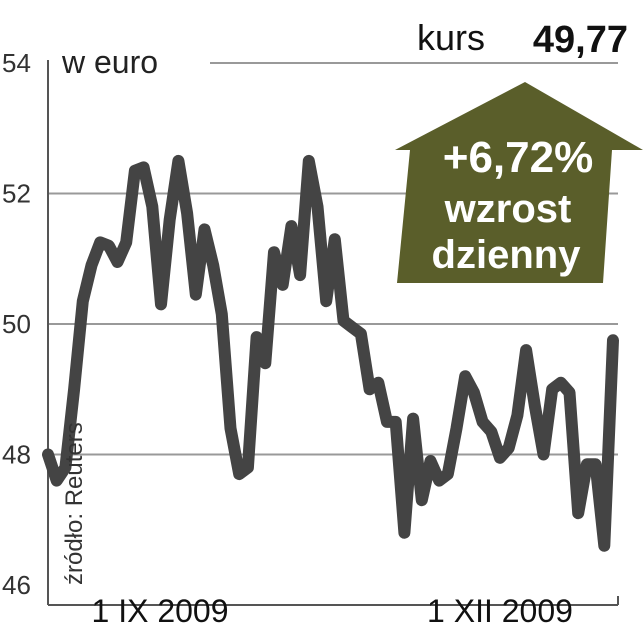 The image size is (643, 640). Describe the element at coordinates (451, 37) in the screenshot. I see `kurs-label: kurs` at that location.